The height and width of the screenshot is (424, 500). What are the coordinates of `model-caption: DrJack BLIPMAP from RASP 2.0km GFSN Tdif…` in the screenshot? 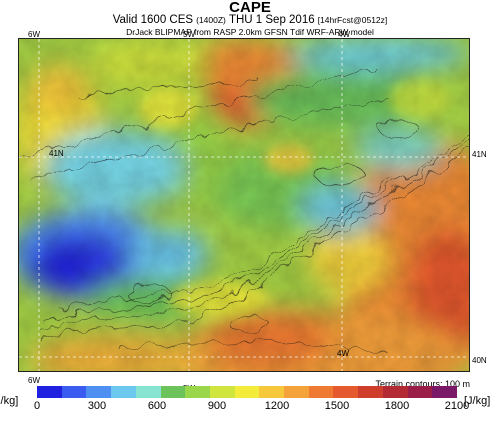 It's located at (250, 32).